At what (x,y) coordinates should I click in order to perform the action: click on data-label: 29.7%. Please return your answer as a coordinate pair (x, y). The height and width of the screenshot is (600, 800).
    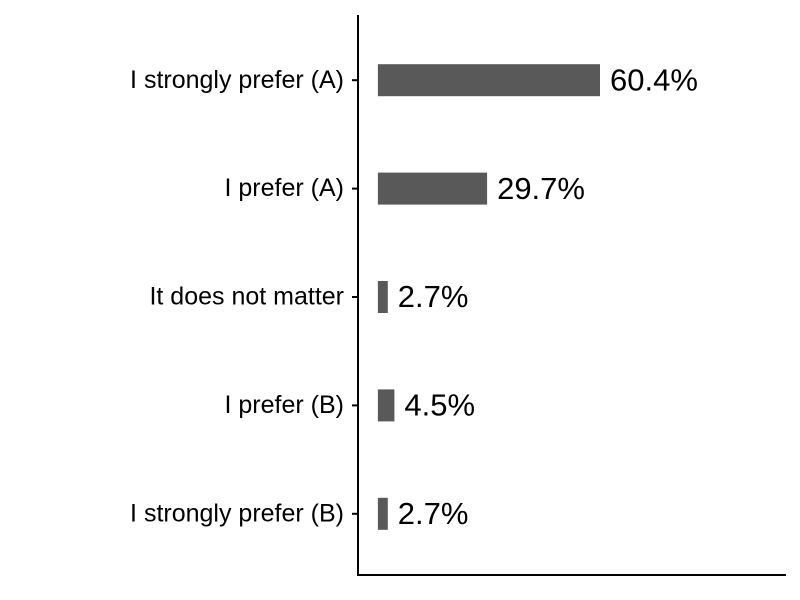
    Looking at the image, I should click on (541, 188).